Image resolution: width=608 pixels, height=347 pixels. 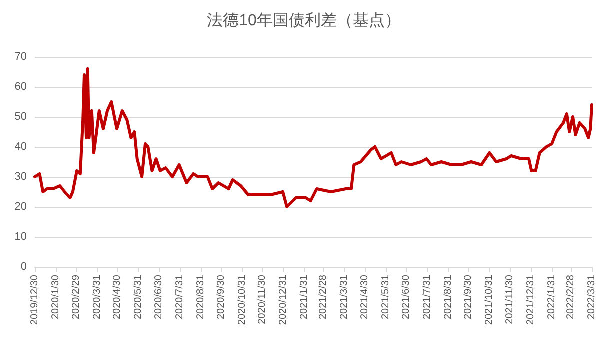 What do you see at coordinates (304, 21) in the screenshot?
I see `chart-title: 法德10年国债利差（基点）` at bounding box center [304, 21].